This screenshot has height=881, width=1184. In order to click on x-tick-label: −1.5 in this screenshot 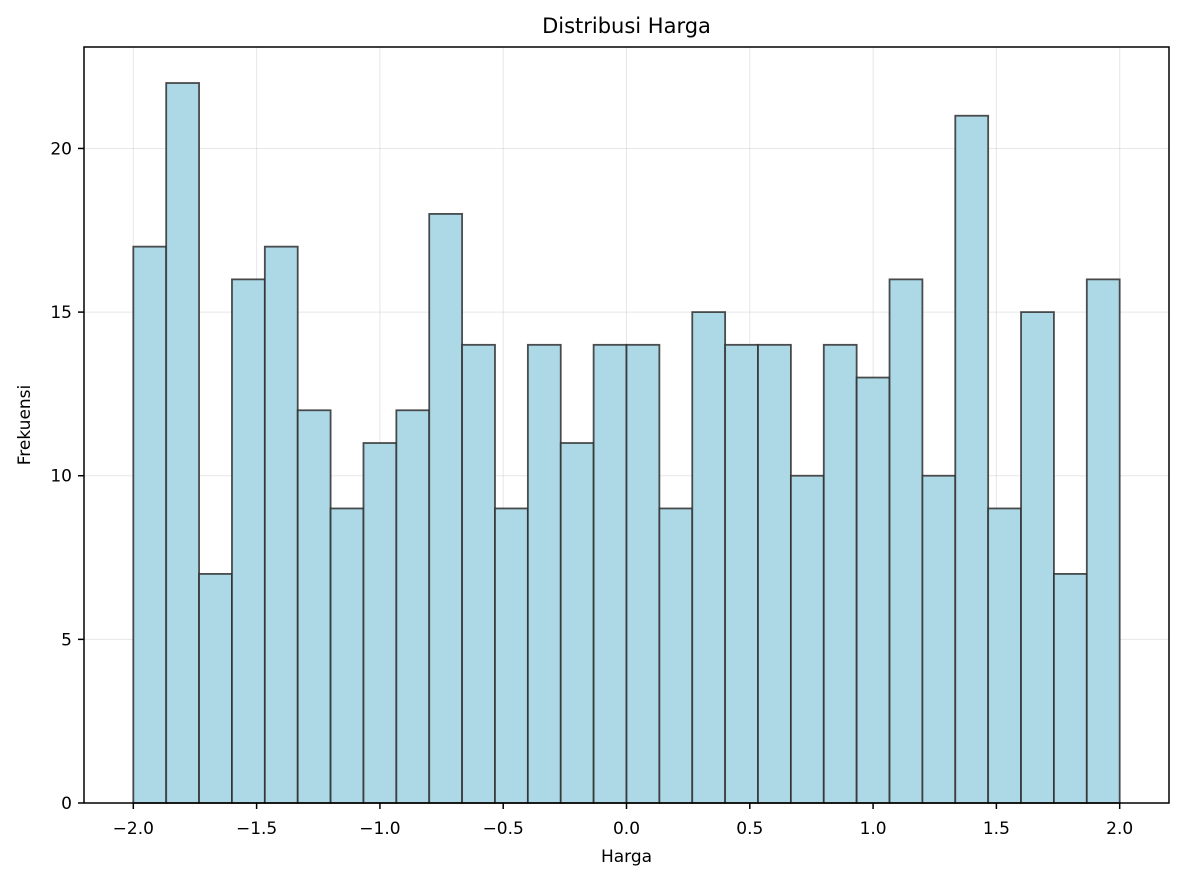, I will do `click(256, 829)`.